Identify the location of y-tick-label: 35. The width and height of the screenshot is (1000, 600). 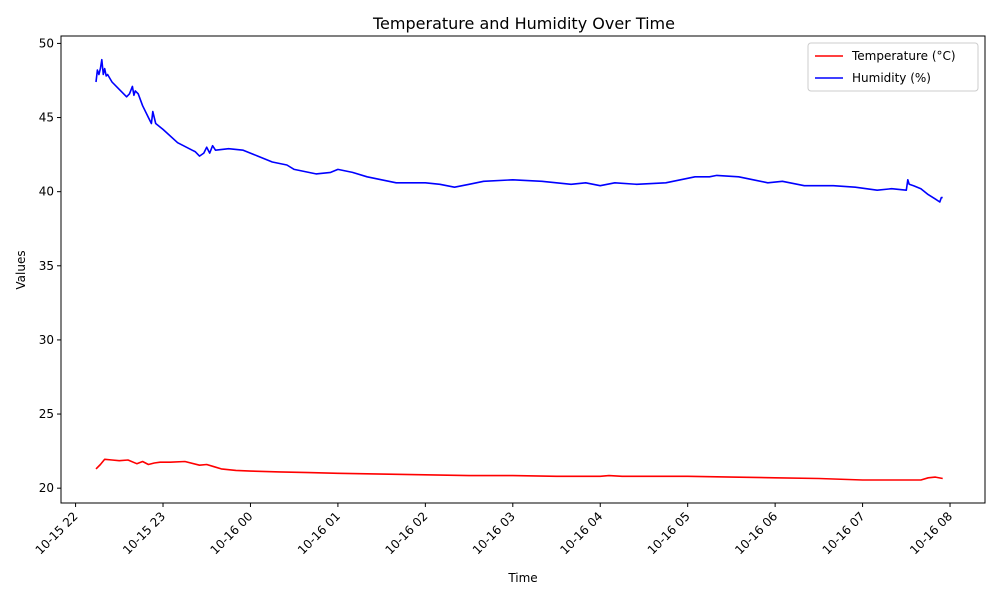
(46, 266).